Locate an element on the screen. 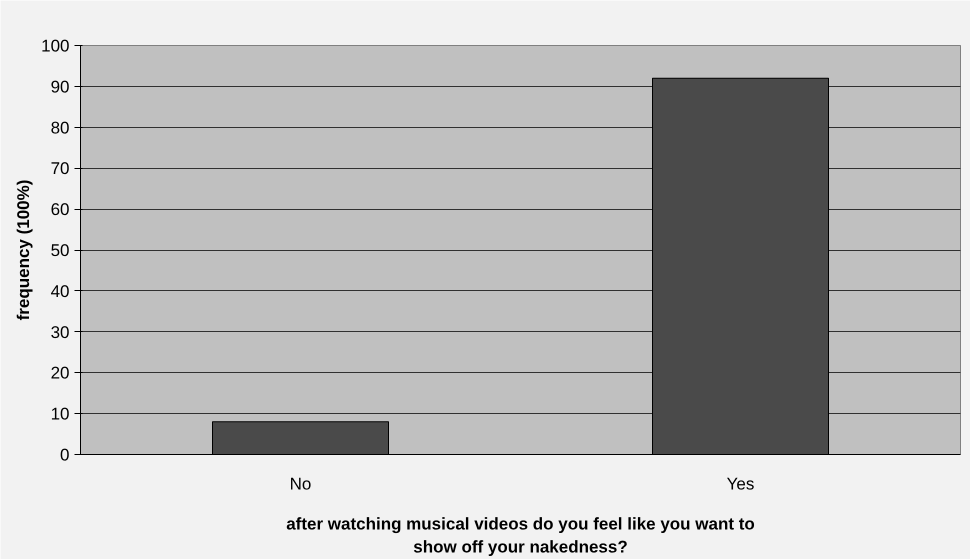  y-tick-label: 50 is located at coordinates (60, 250).